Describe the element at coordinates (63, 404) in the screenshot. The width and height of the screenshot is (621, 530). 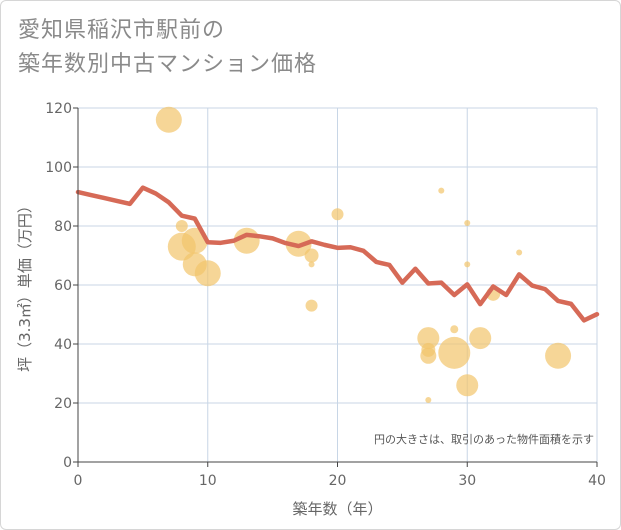
I see `y-tick-label: 20` at that location.